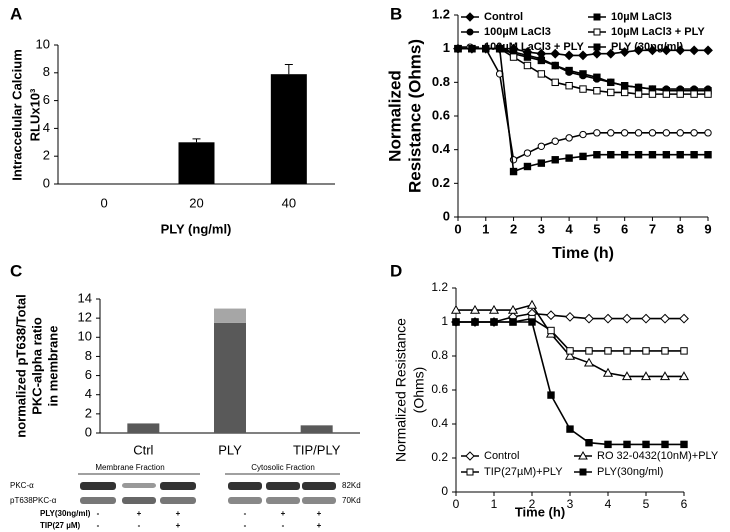  I want to click on x-tick-label: PLY, so click(230, 449).